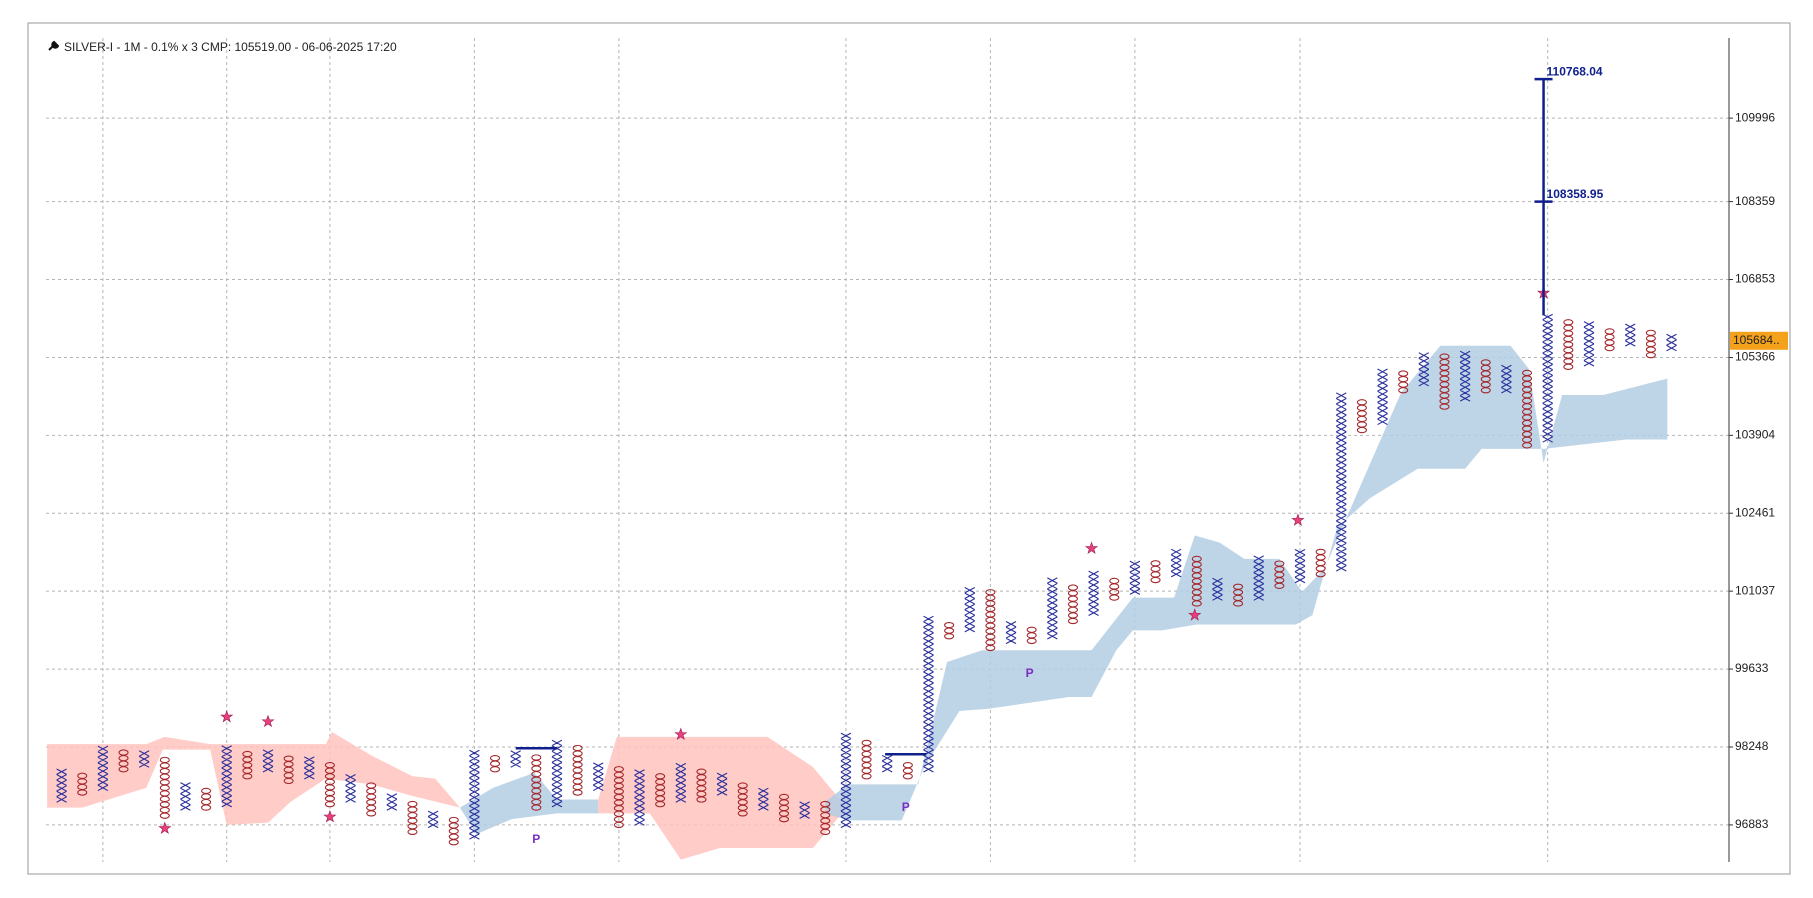  Describe the element at coordinates (1575, 71) in the screenshot. I see `target-label: 110768.04` at that location.